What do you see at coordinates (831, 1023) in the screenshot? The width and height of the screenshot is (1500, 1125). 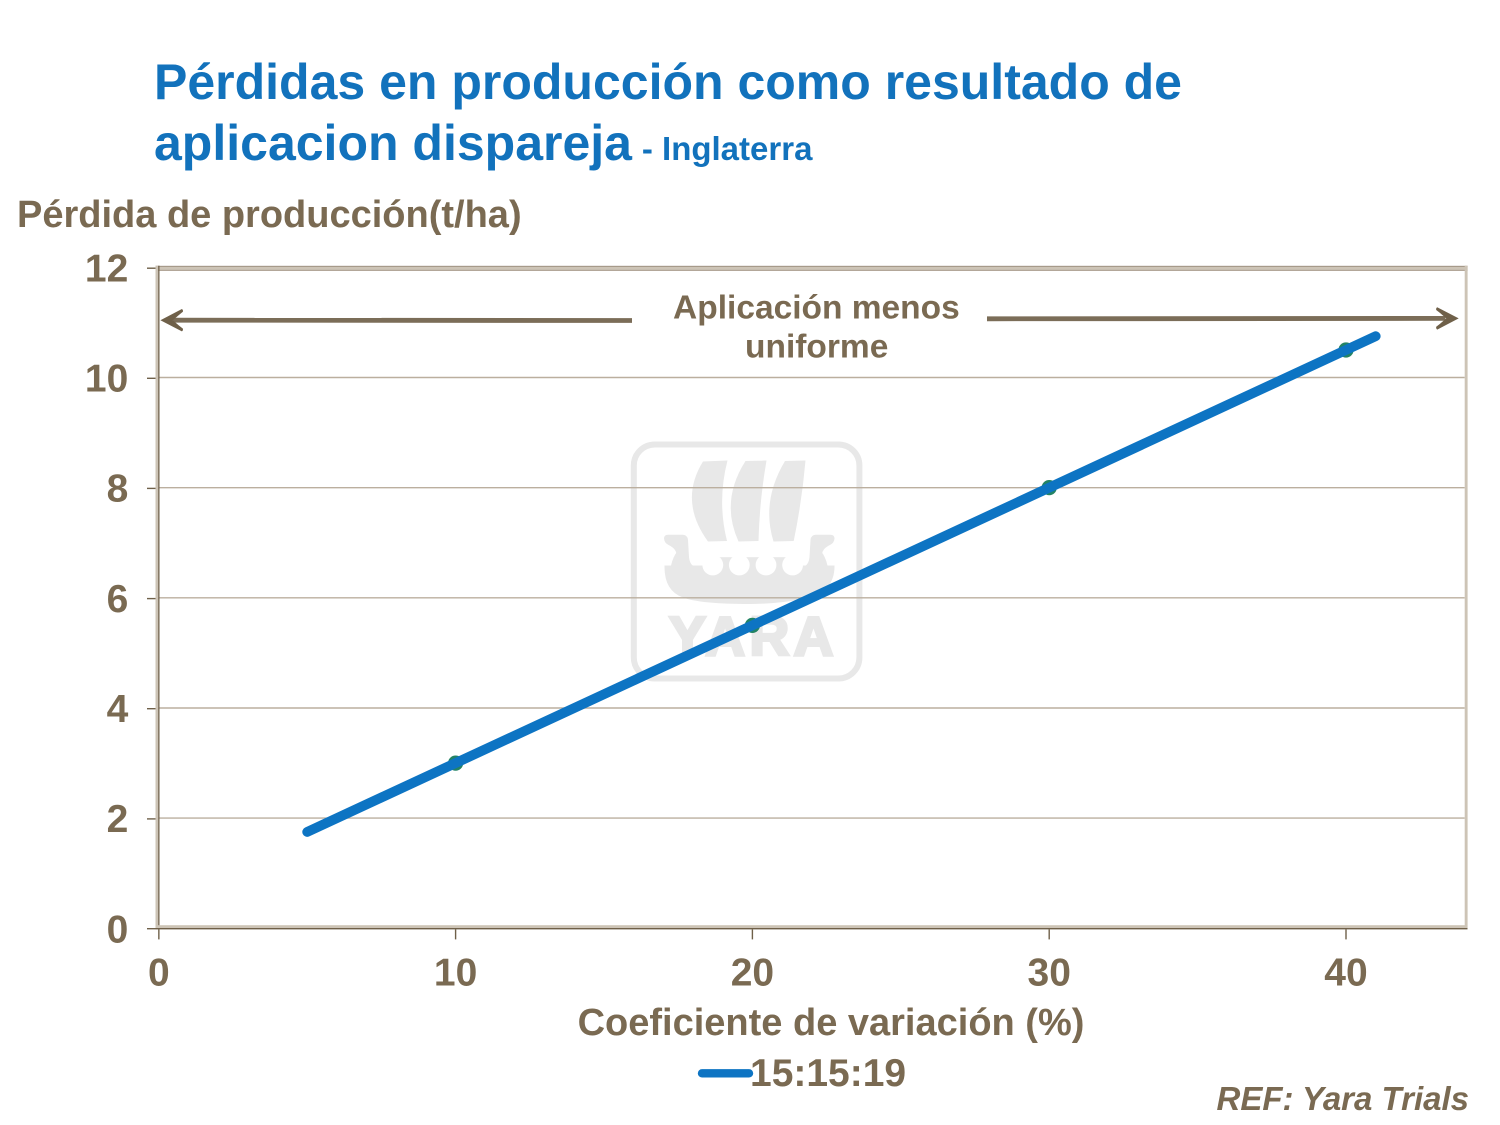 I see `svg-text: Coeficiente de variación (%)` at bounding box center [831, 1023].